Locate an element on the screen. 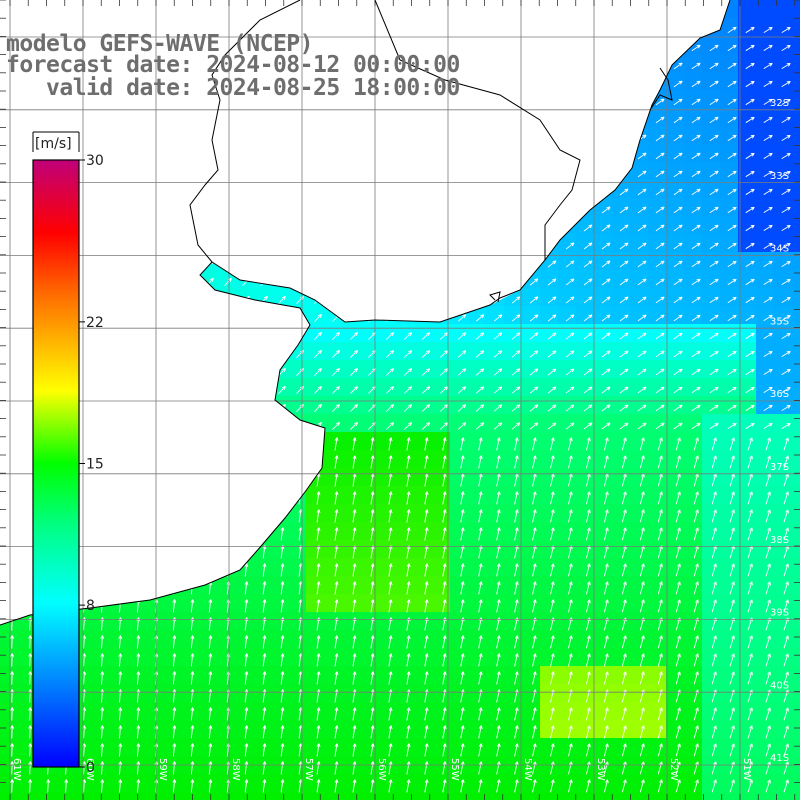 The image size is (800, 800). longitude-label: 51W is located at coordinates (746, 769).